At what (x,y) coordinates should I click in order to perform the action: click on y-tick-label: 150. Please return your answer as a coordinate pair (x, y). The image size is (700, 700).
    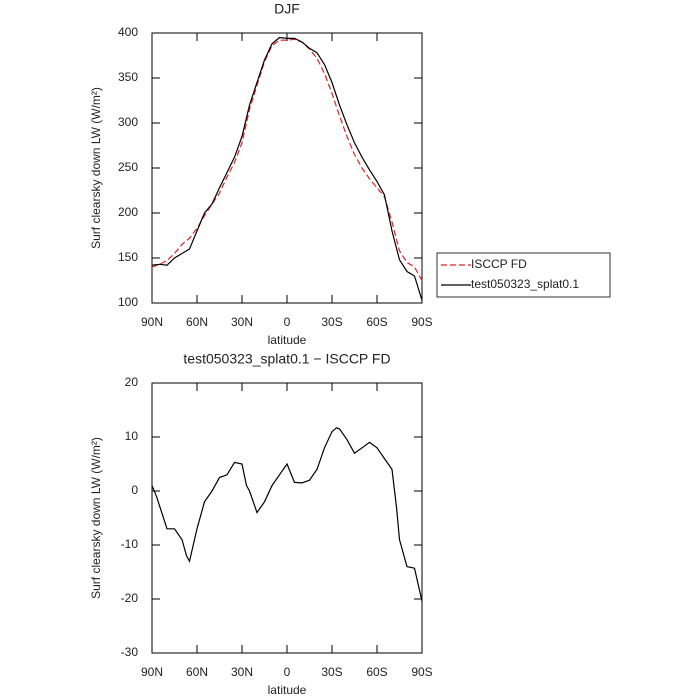
    Looking at the image, I should click on (128, 257).